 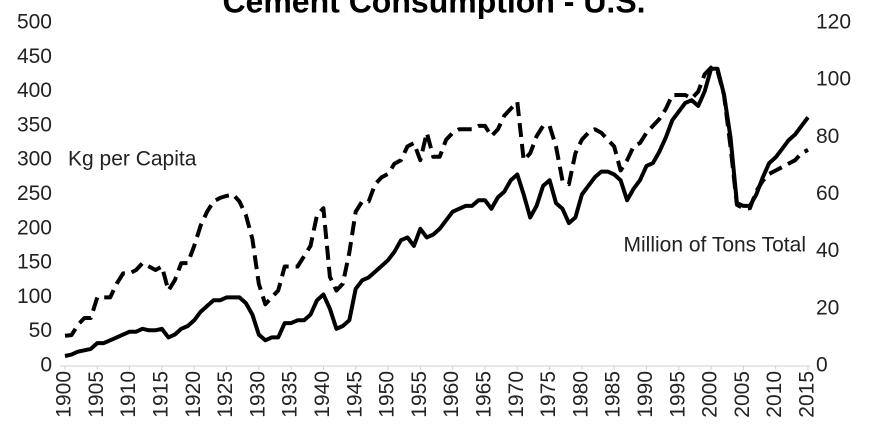 I want to click on x-tick-label: 1990, so click(x=645, y=394).